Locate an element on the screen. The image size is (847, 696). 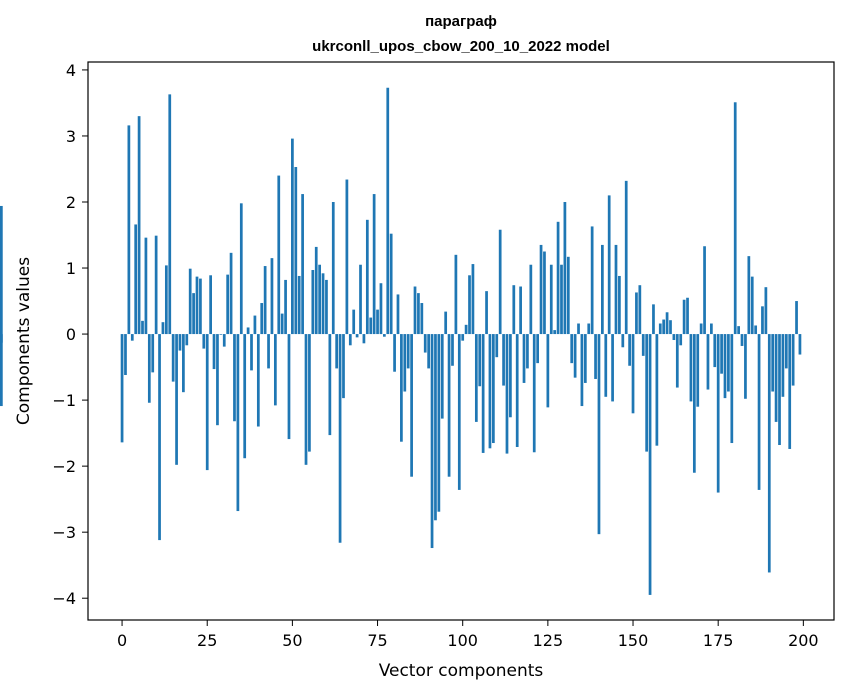
x-tick-label: 75 is located at coordinates (377, 640).